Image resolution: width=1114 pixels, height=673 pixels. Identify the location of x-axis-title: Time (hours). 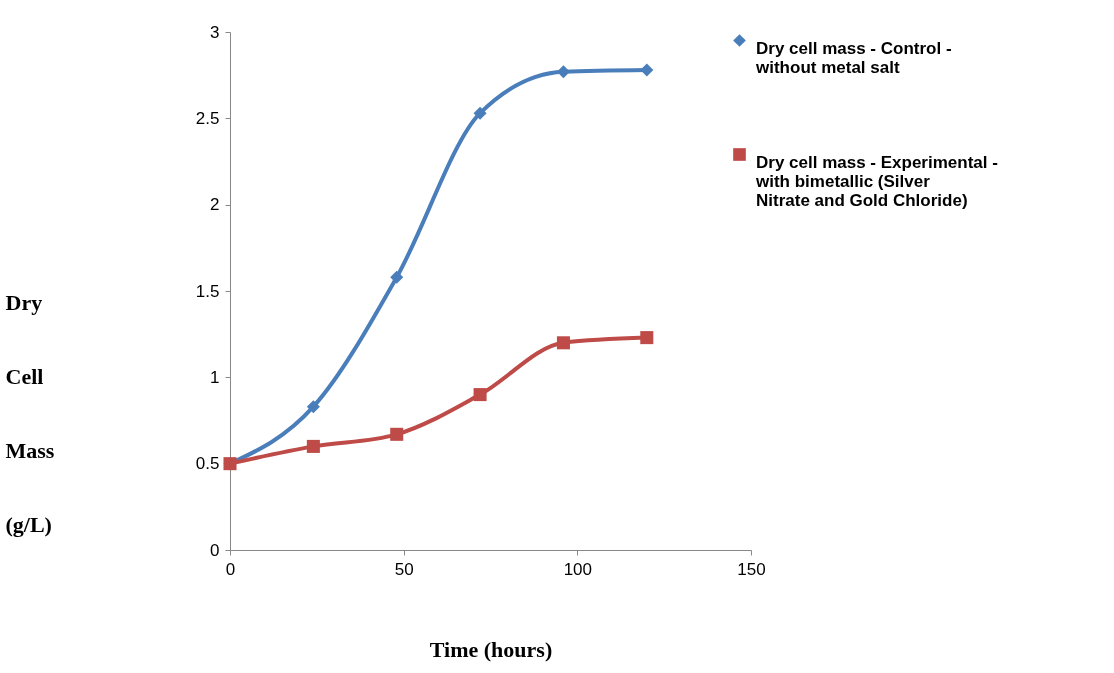
(491, 649).